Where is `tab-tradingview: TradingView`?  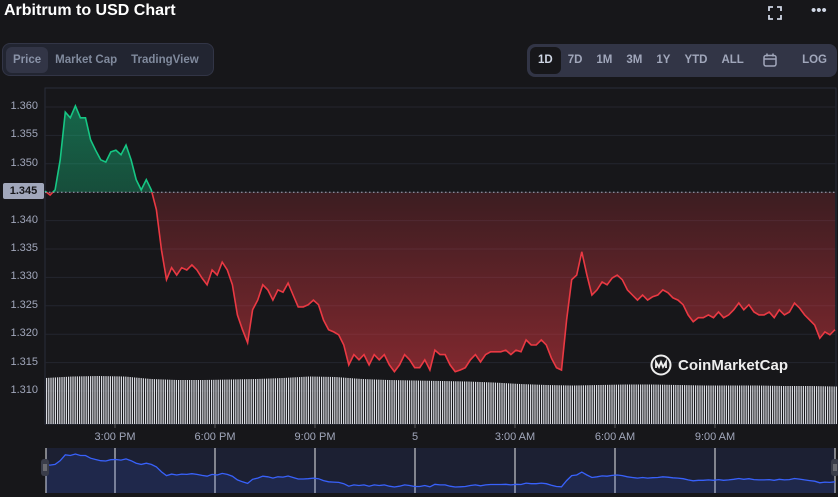 tab-tradingview: TradingView is located at coordinates (165, 59).